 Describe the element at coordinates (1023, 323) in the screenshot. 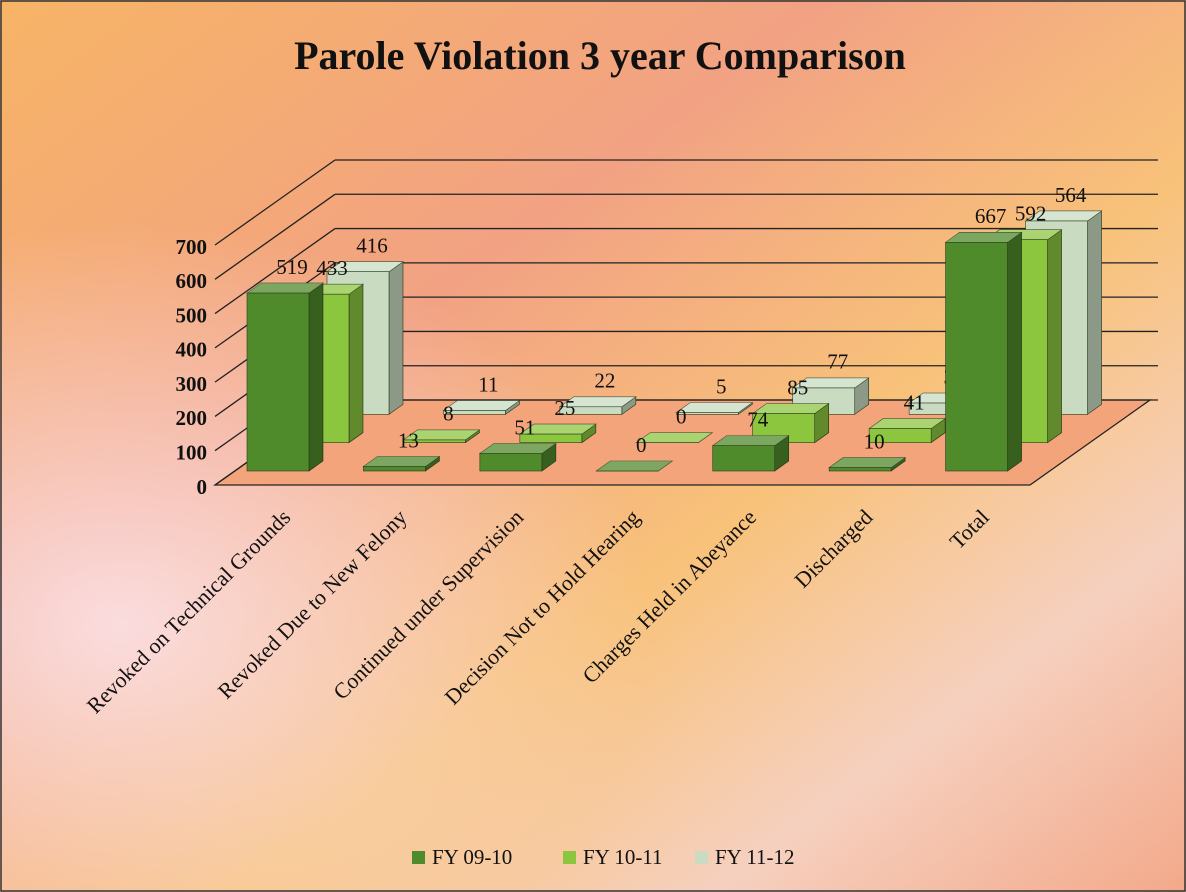

I see `bar-group: 592` at that location.